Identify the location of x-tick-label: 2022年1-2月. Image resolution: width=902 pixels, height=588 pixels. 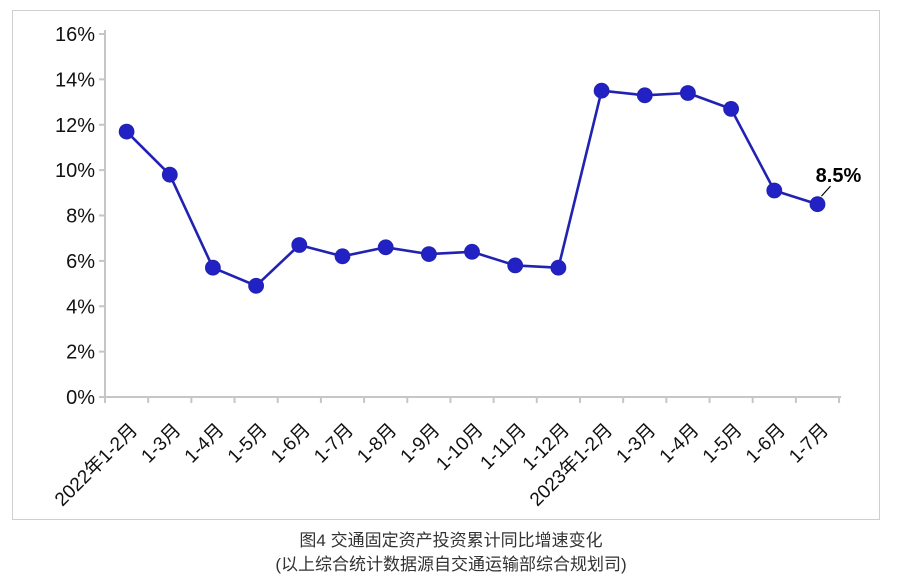
(96, 465).